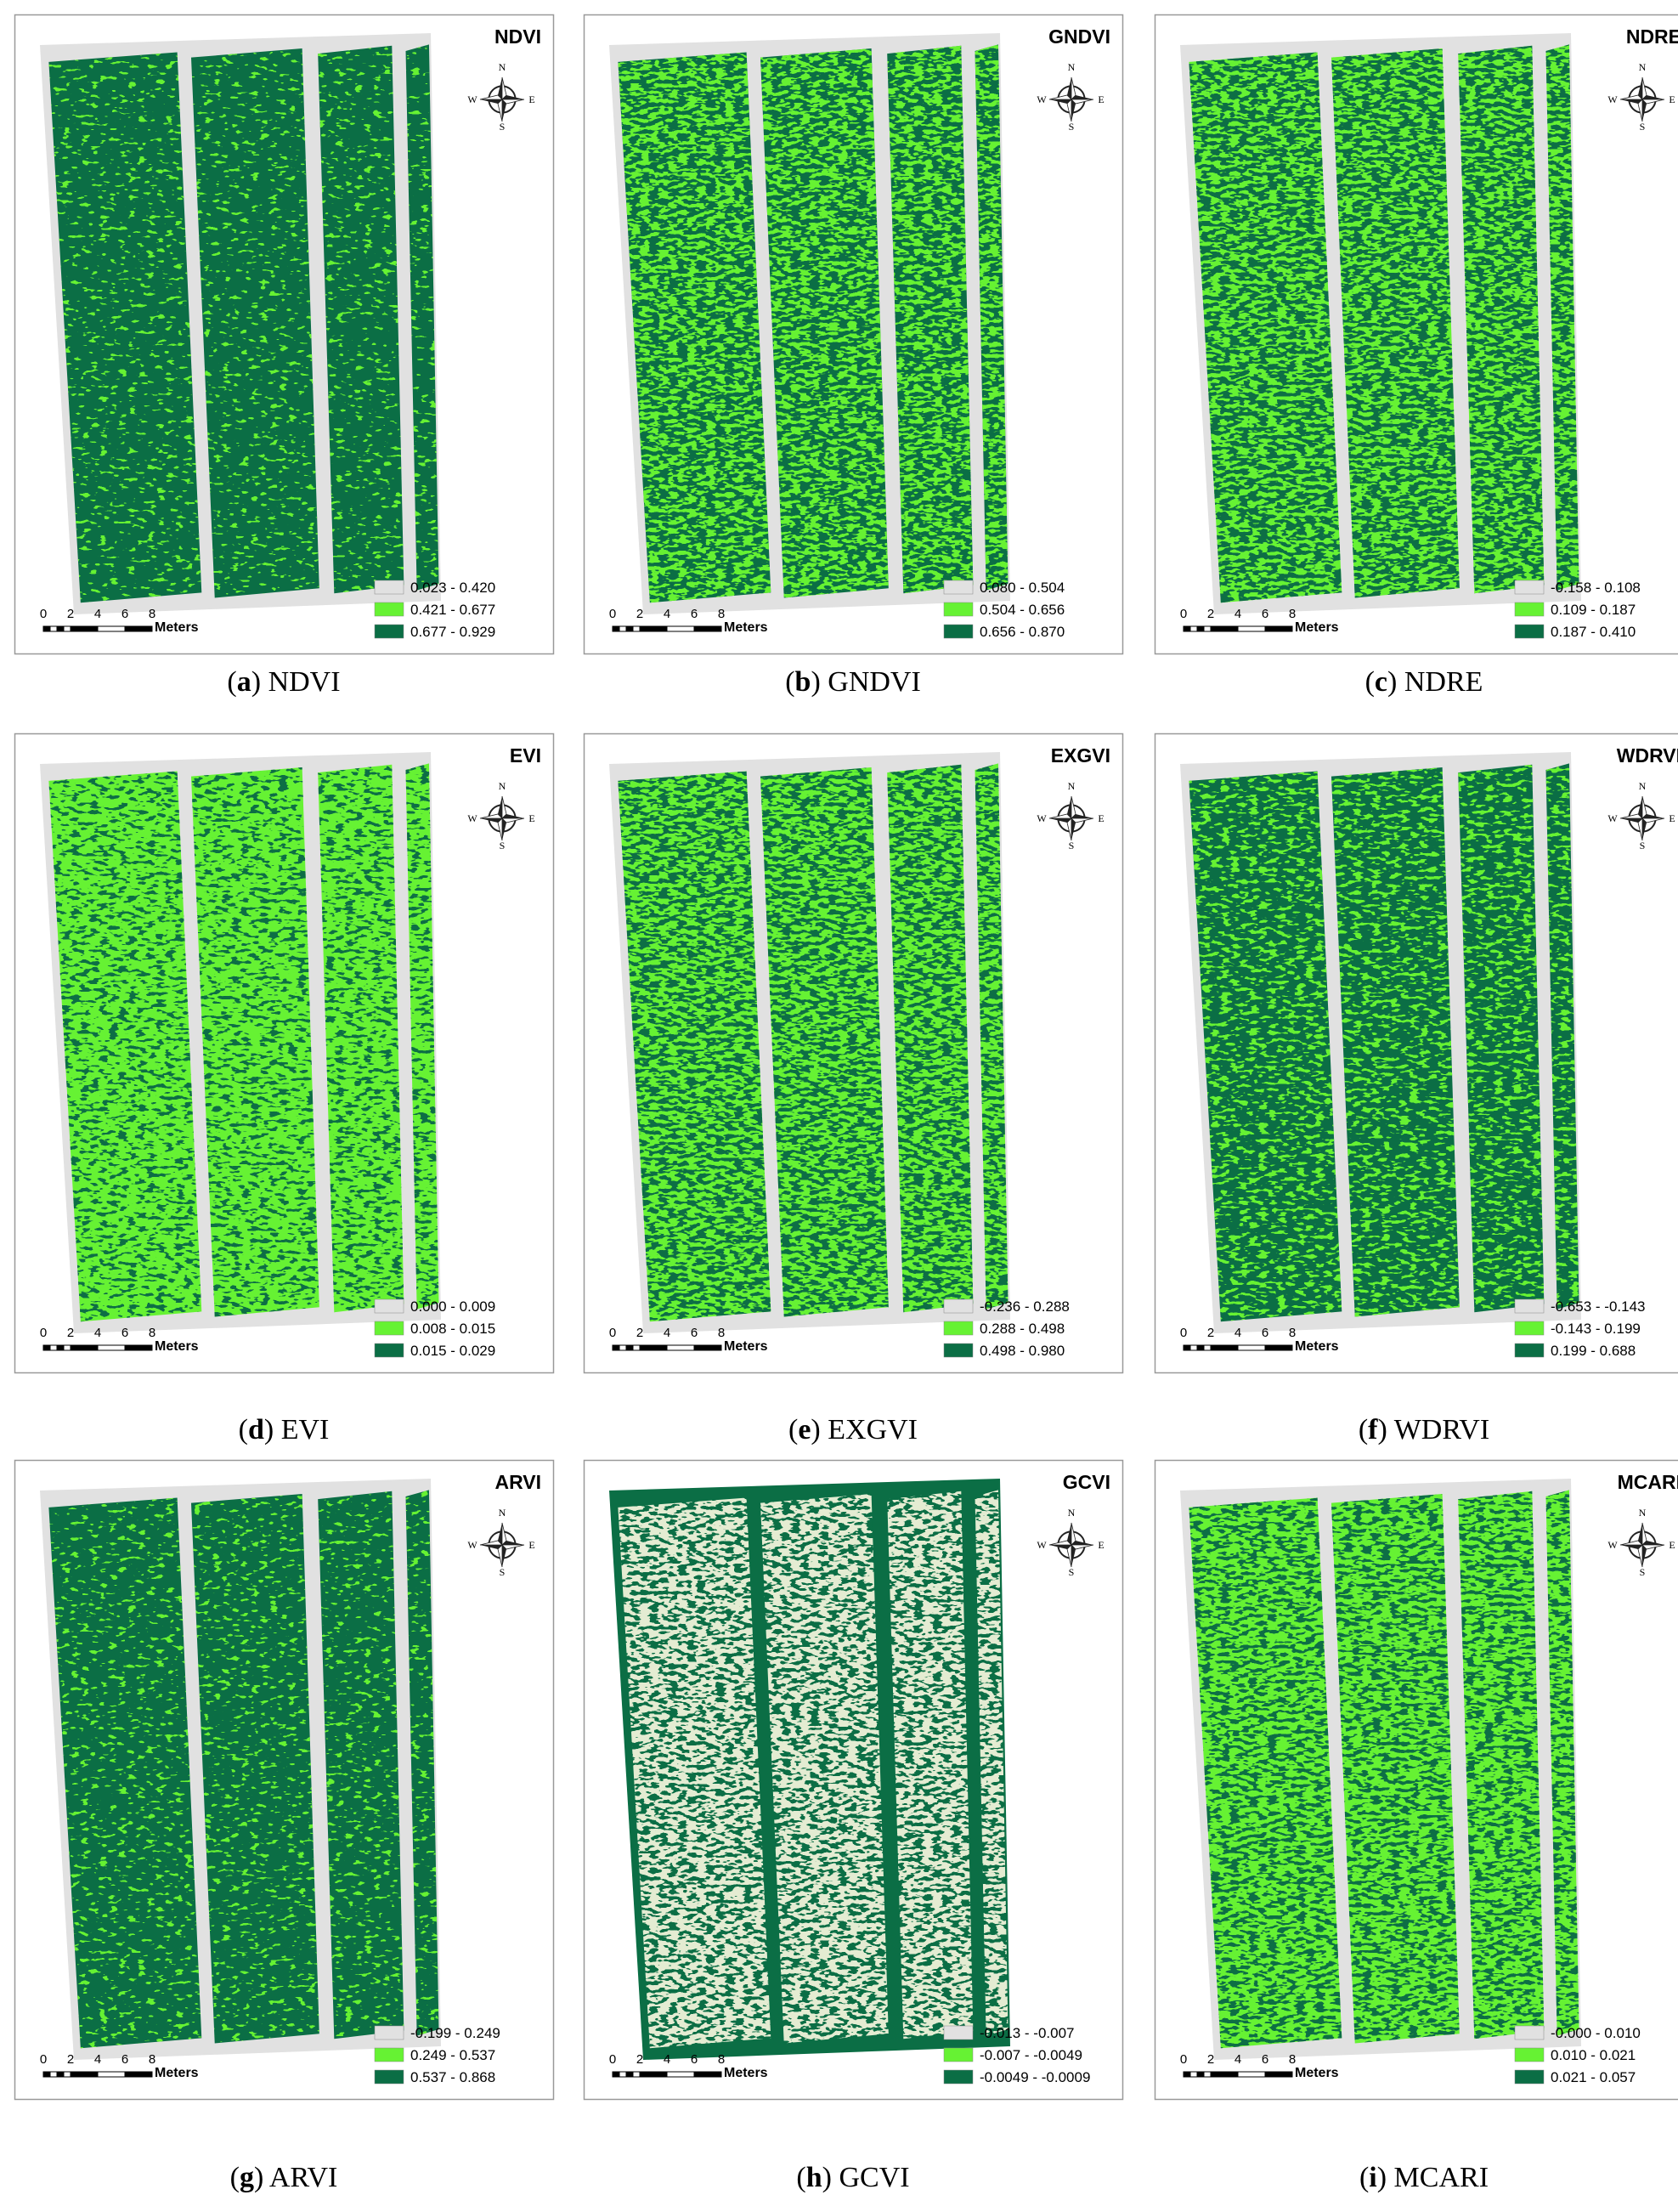 This screenshot has height=2212, width=1678. Describe the element at coordinates (525, 755) in the screenshot. I see `map-title: EVI` at that location.